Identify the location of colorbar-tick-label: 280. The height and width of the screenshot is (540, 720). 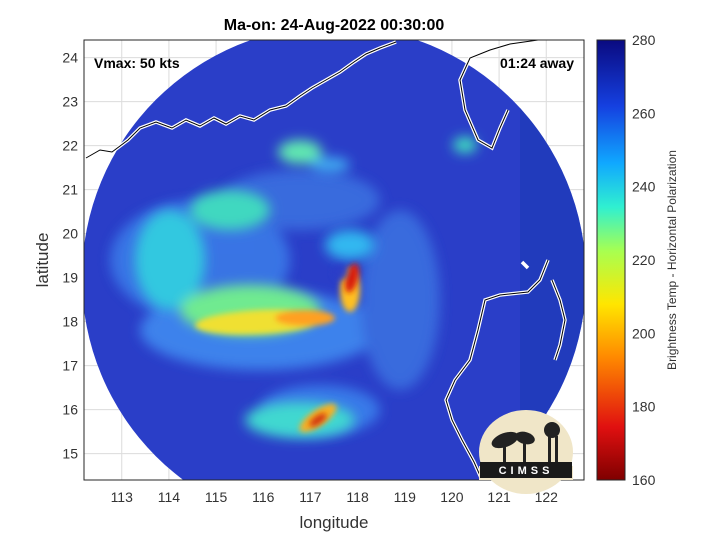
(644, 40).